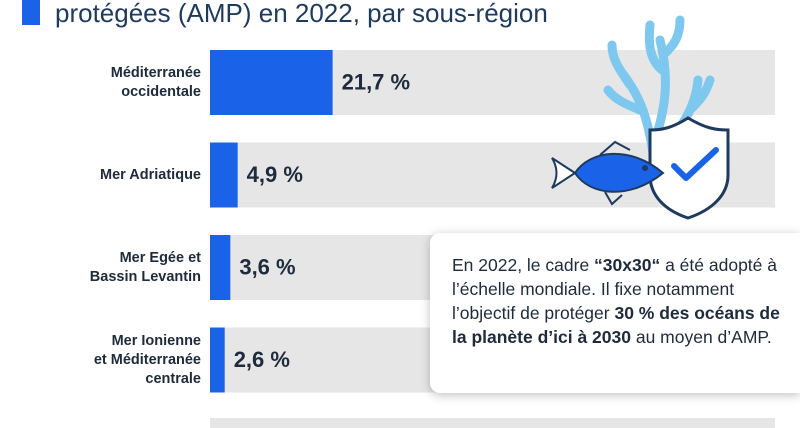 Image resolution: width=800 pixels, height=428 pixels. I want to click on illustration, so click(640, 117).